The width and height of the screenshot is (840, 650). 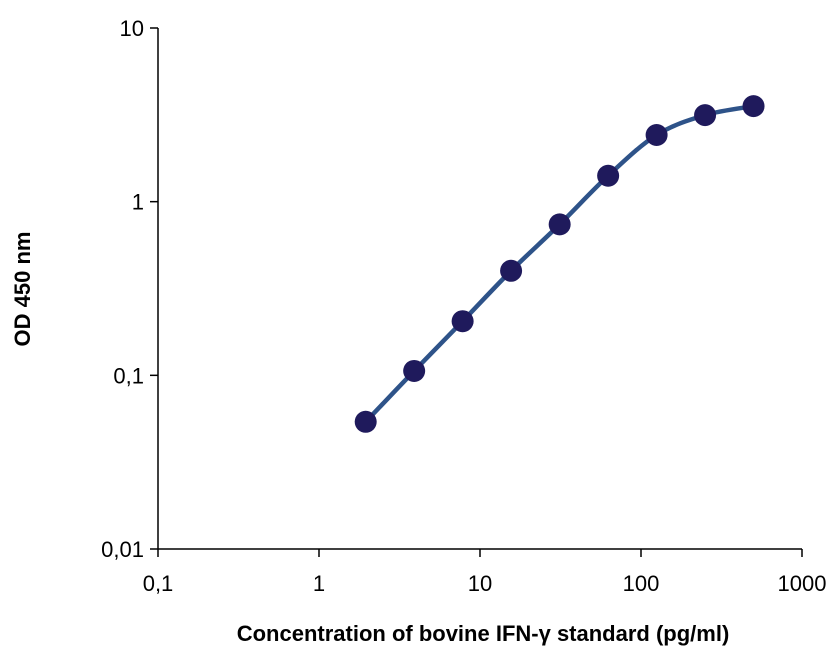 What do you see at coordinates (641, 583) in the screenshot?
I see `x-tick-label: 100` at bounding box center [641, 583].